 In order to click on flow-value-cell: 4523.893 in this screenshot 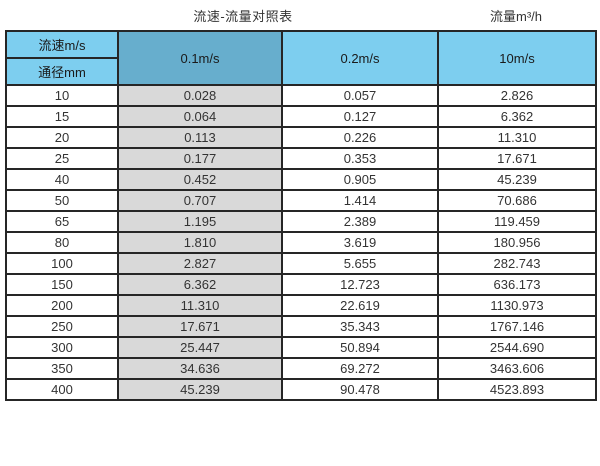, I will do `click(517, 389)`.